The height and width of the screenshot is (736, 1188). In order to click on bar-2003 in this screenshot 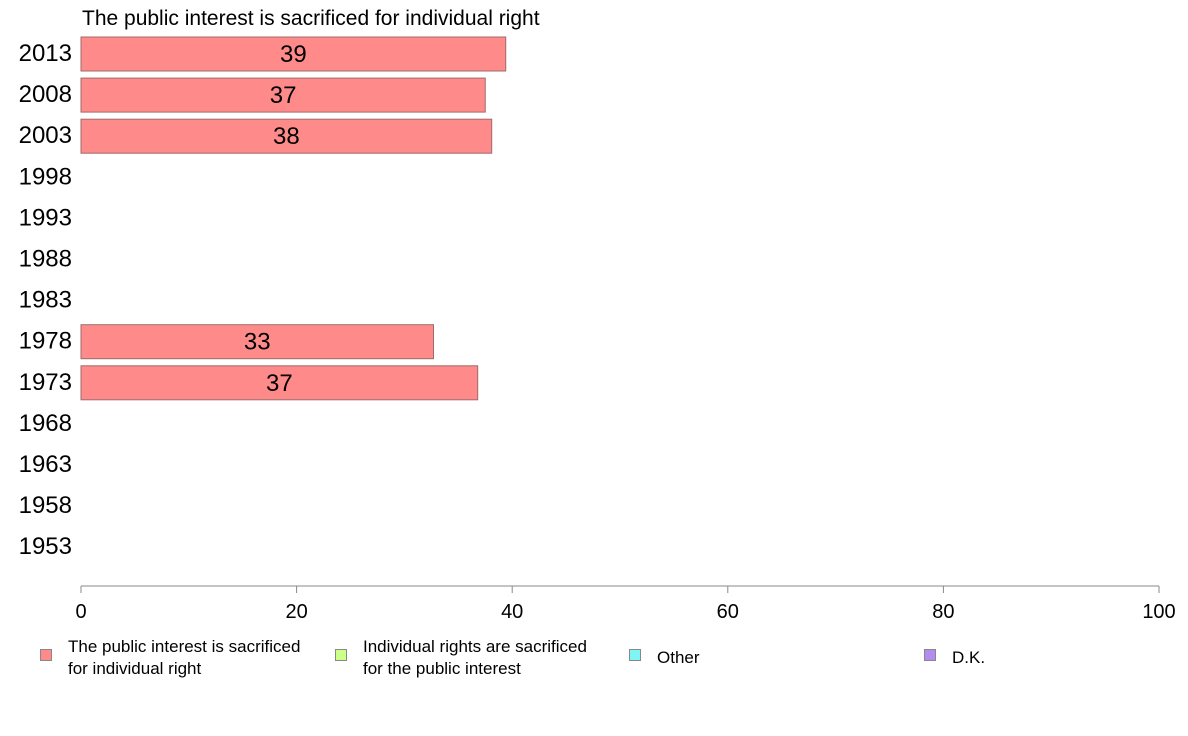, I will do `click(286, 136)`.